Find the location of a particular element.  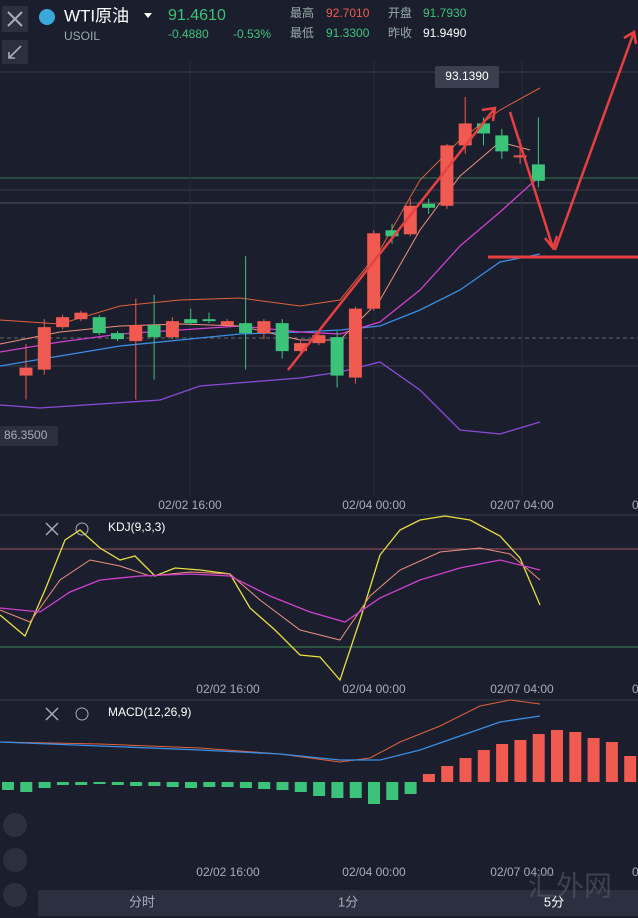

tab: 5分 is located at coordinates (554, 901).